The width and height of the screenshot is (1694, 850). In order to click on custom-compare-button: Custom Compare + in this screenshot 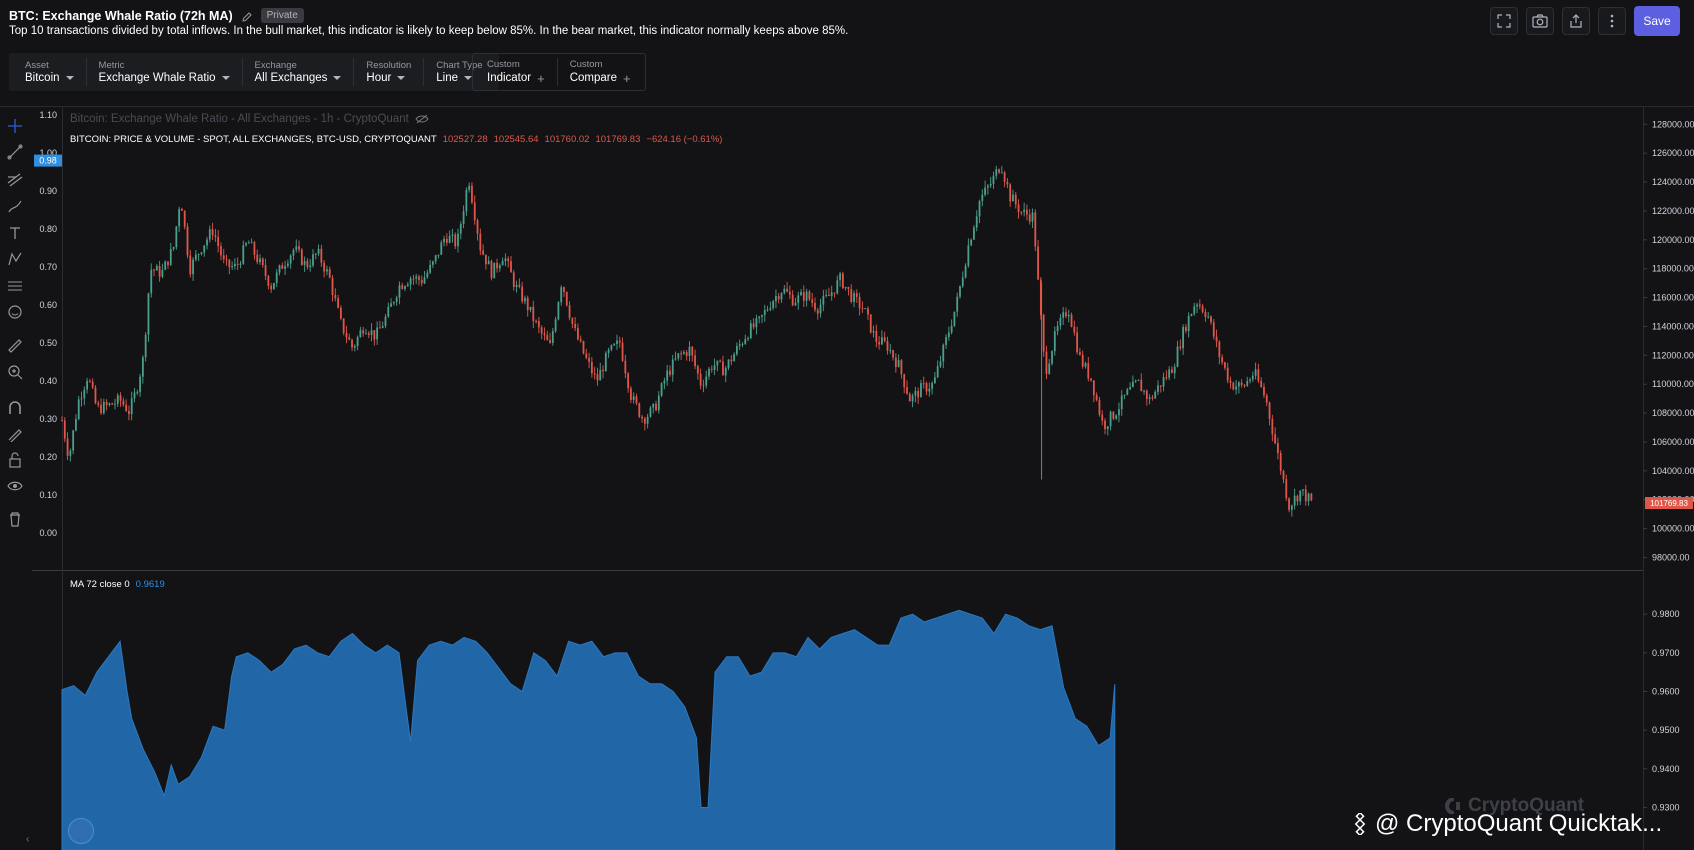, I will do `click(600, 72)`.